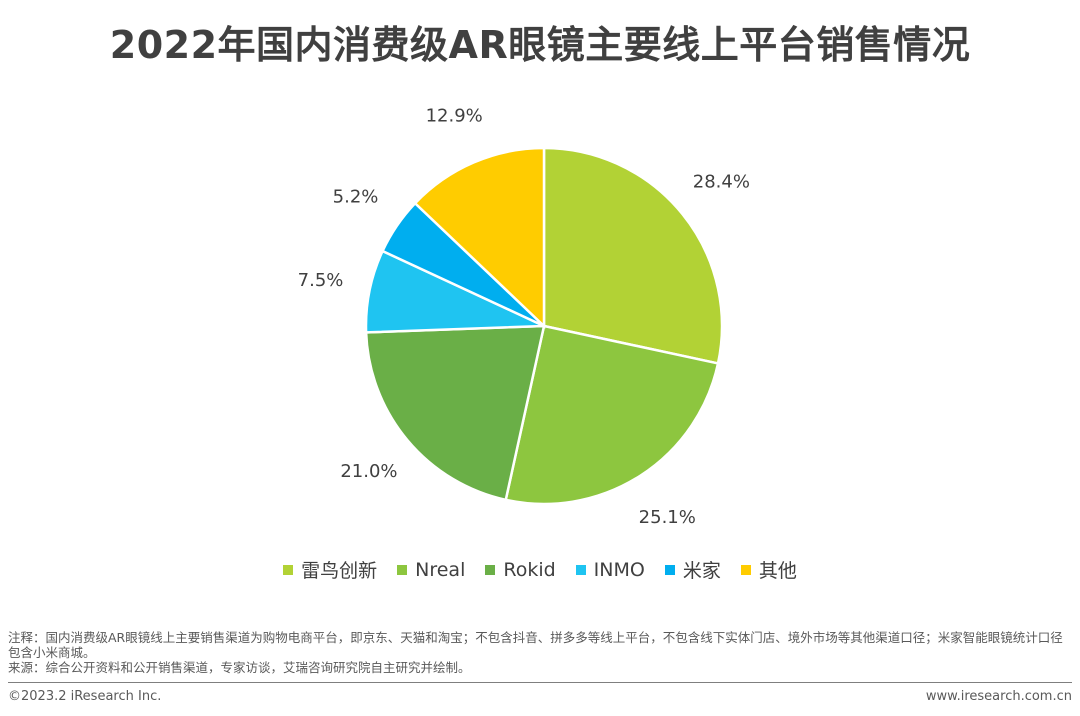 The width and height of the screenshot is (1080, 716). What do you see at coordinates (540, 682) in the screenshot?
I see `footer-divider` at bounding box center [540, 682].